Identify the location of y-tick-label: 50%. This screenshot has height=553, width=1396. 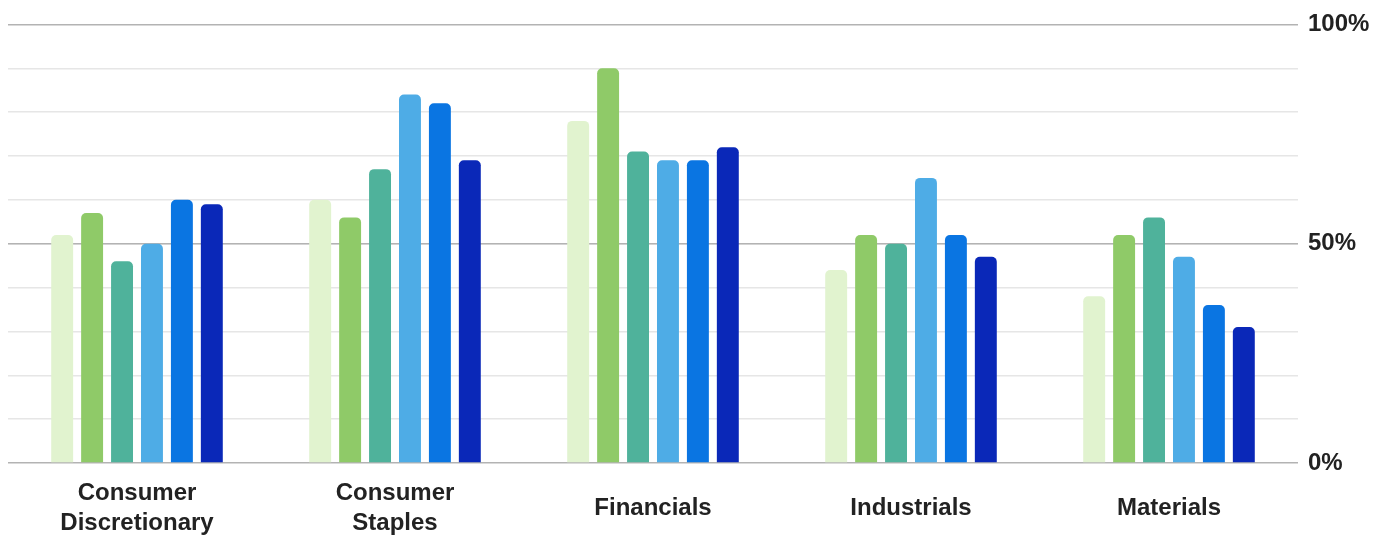
(1332, 242).